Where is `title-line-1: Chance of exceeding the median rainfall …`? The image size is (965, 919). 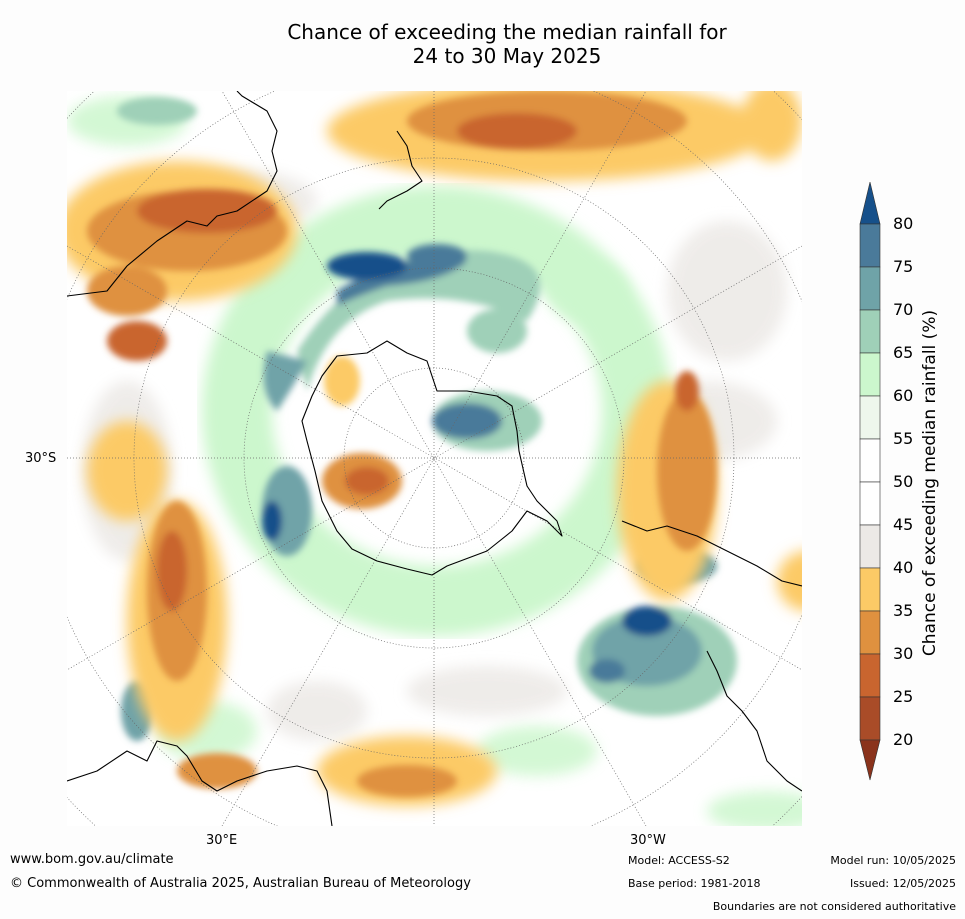
title-line-1: Chance of exceeding the median rainfall … is located at coordinates (507, 32).